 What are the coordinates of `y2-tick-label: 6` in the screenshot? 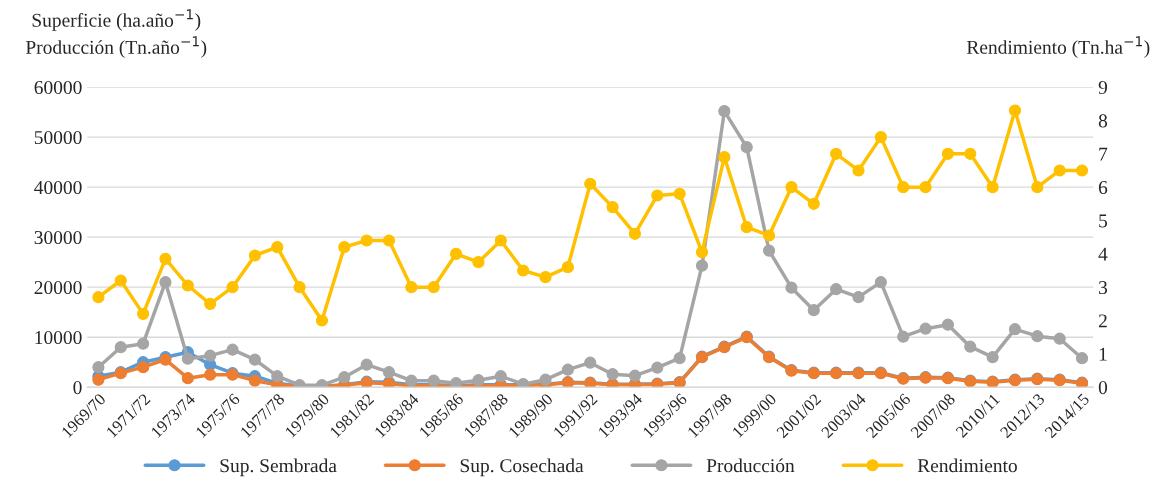 It's located at (1103, 188).